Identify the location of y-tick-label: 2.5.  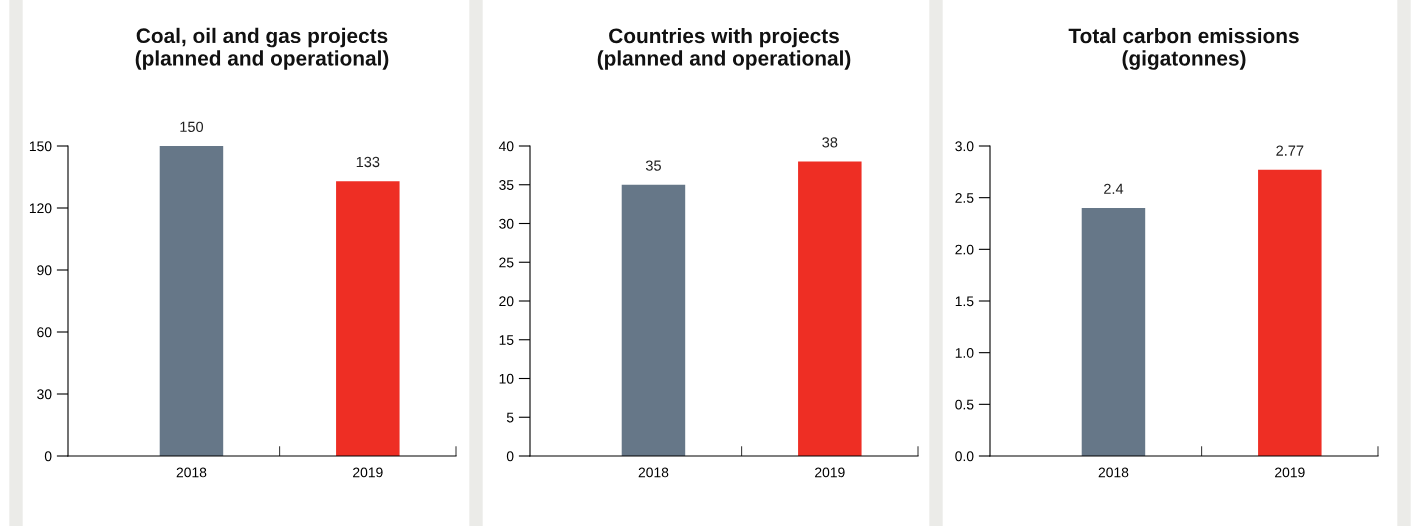
(964, 198).